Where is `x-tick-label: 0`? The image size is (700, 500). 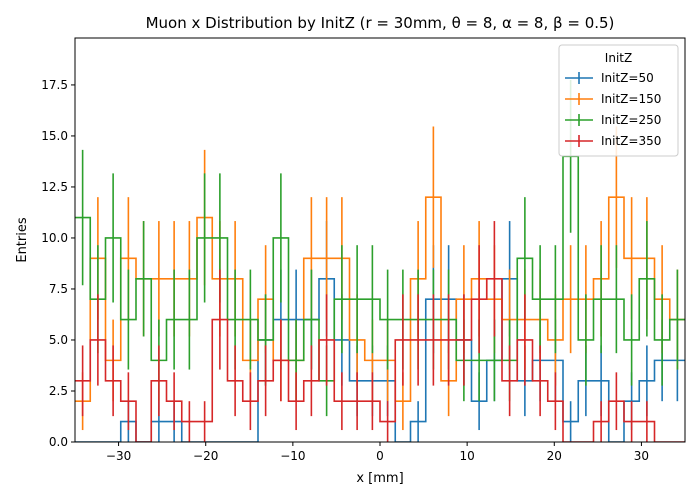 x-tick-label: 0 is located at coordinates (380, 456).